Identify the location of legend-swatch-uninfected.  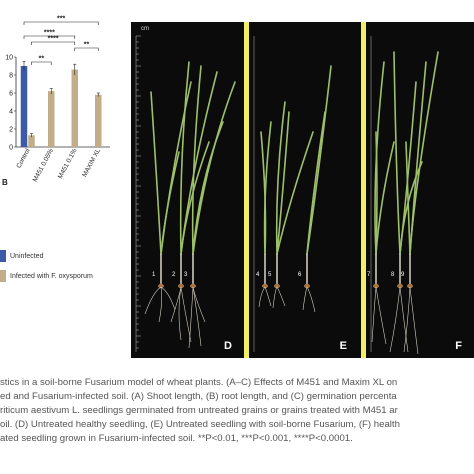
(3, 256).